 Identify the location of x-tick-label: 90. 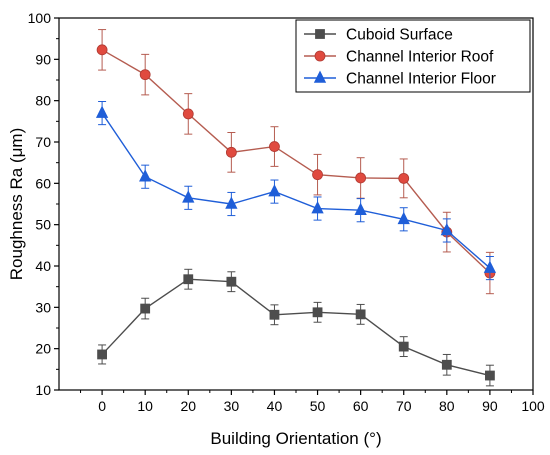
(490, 406).